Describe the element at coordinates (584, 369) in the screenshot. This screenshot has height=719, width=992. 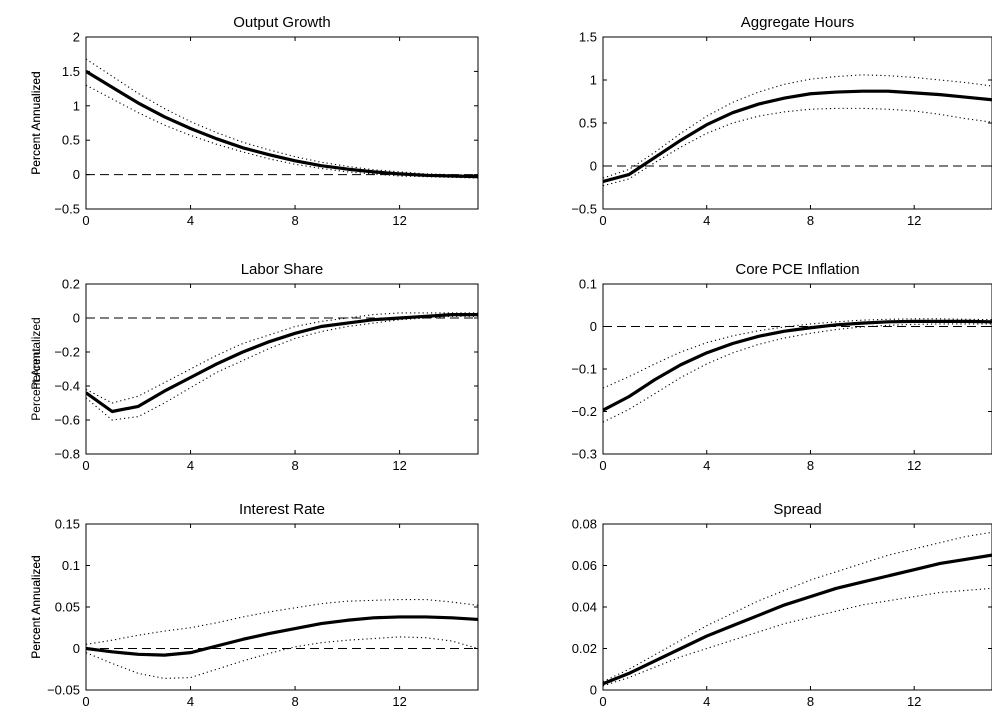
I see `y-tick-label: −0.1` at that location.